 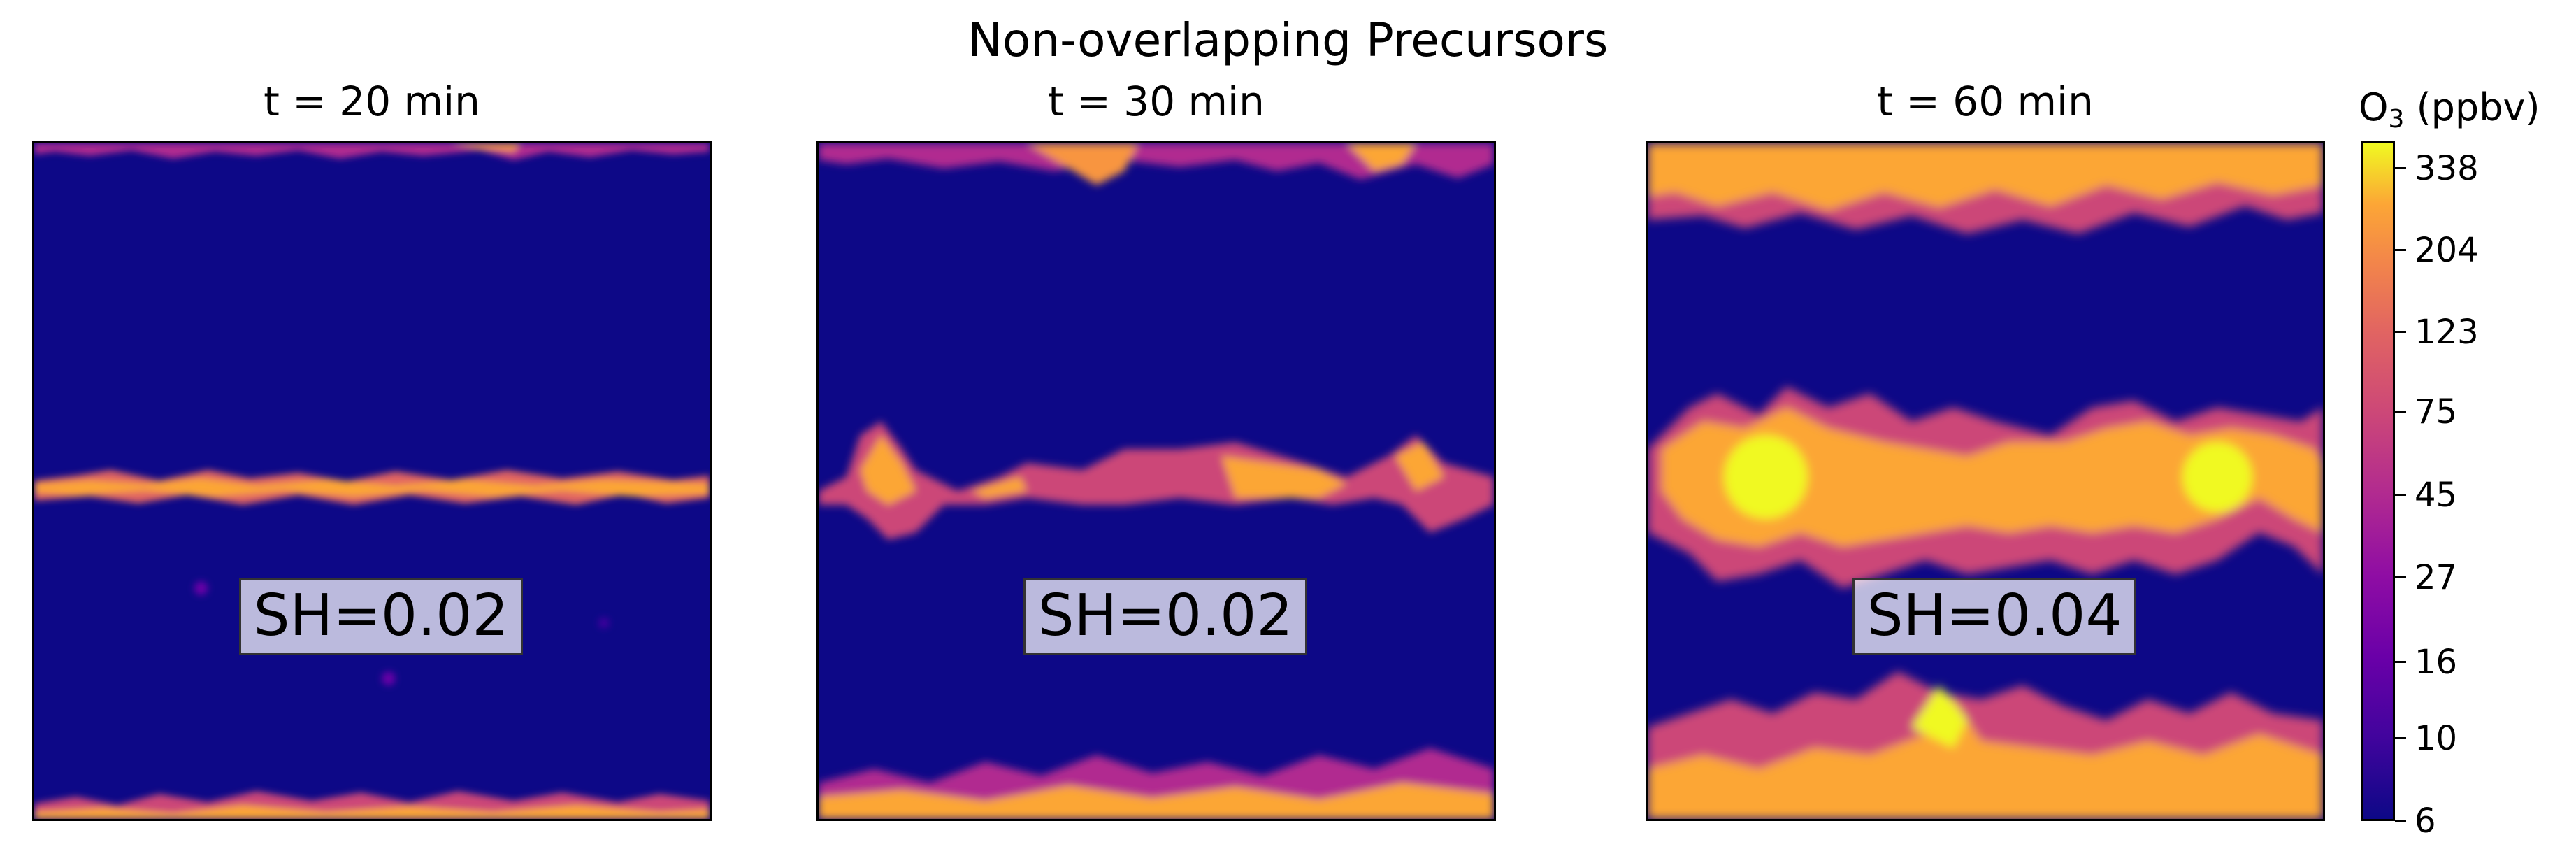 I want to click on colorbar-tick-label: 10, so click(x=2436, y=738).